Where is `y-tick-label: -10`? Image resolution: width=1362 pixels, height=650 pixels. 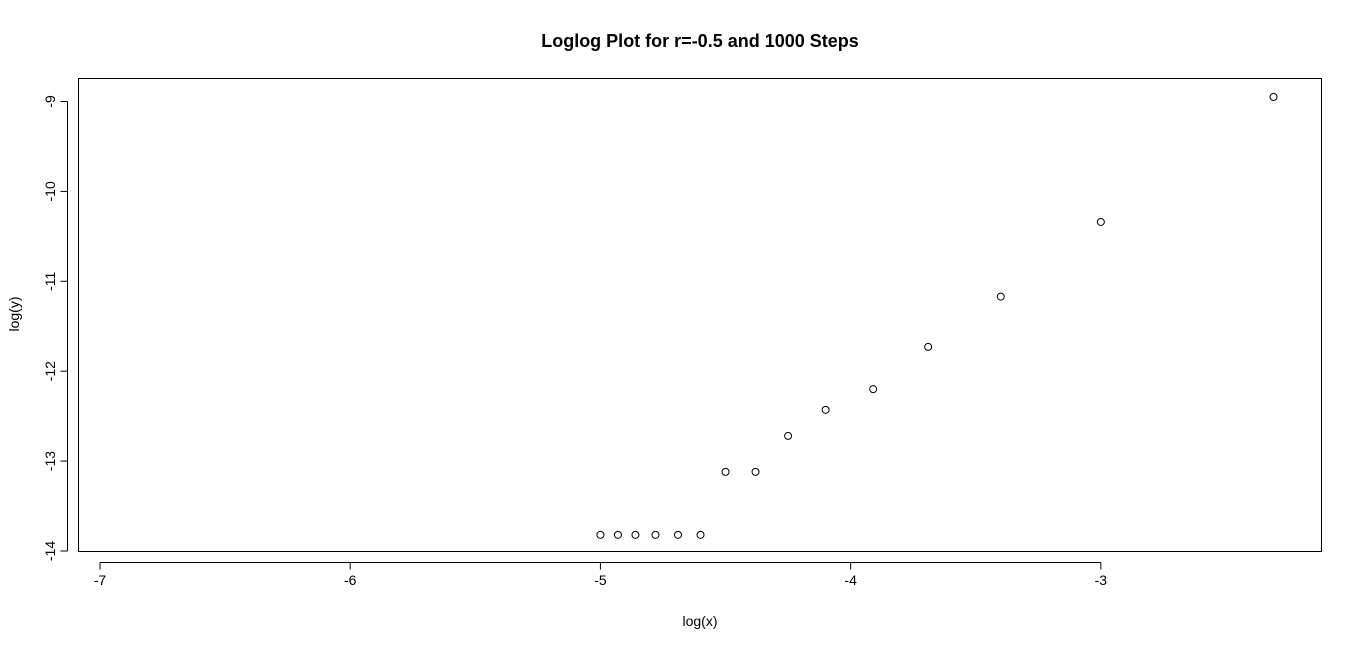
y-tick-label: -10 is located at coordinates (50, 191).